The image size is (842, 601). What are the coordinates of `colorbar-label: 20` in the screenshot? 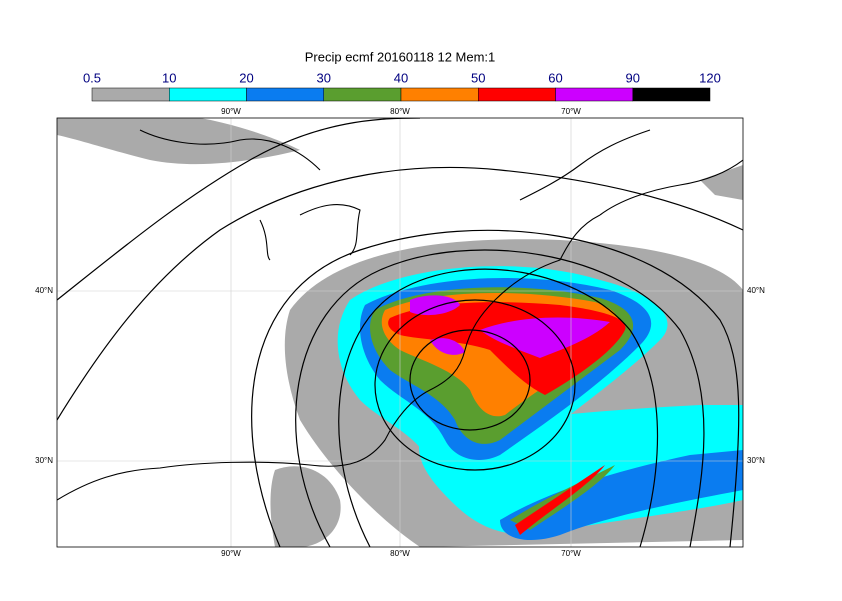 It's located at (246, 77).